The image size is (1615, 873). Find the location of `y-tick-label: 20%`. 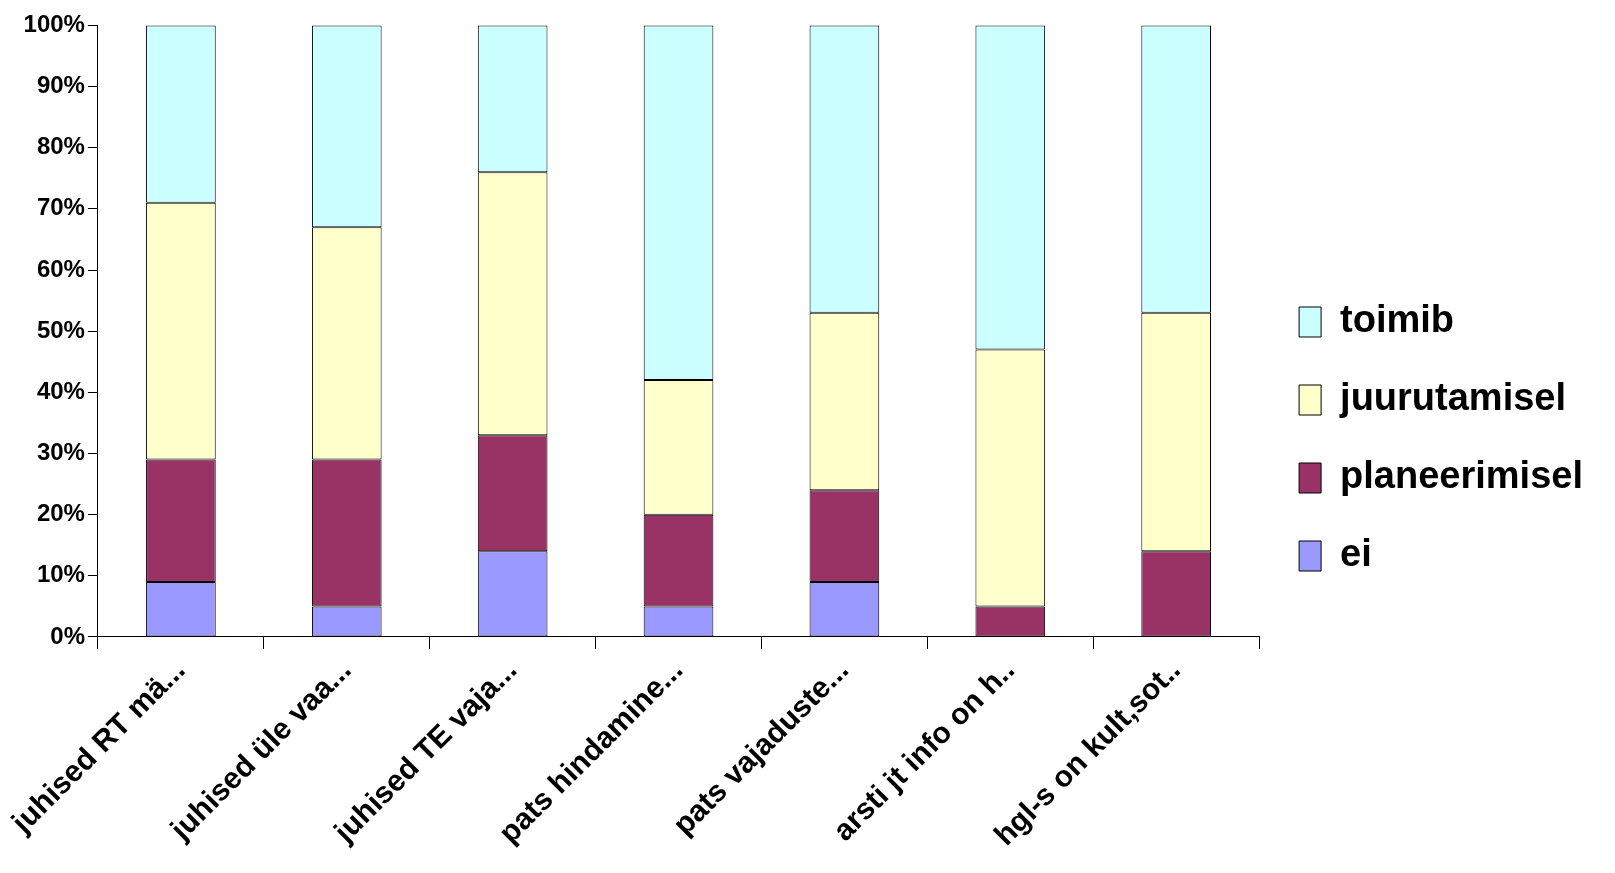

y-tick-label: 20% is located at coordinates (60, 513).